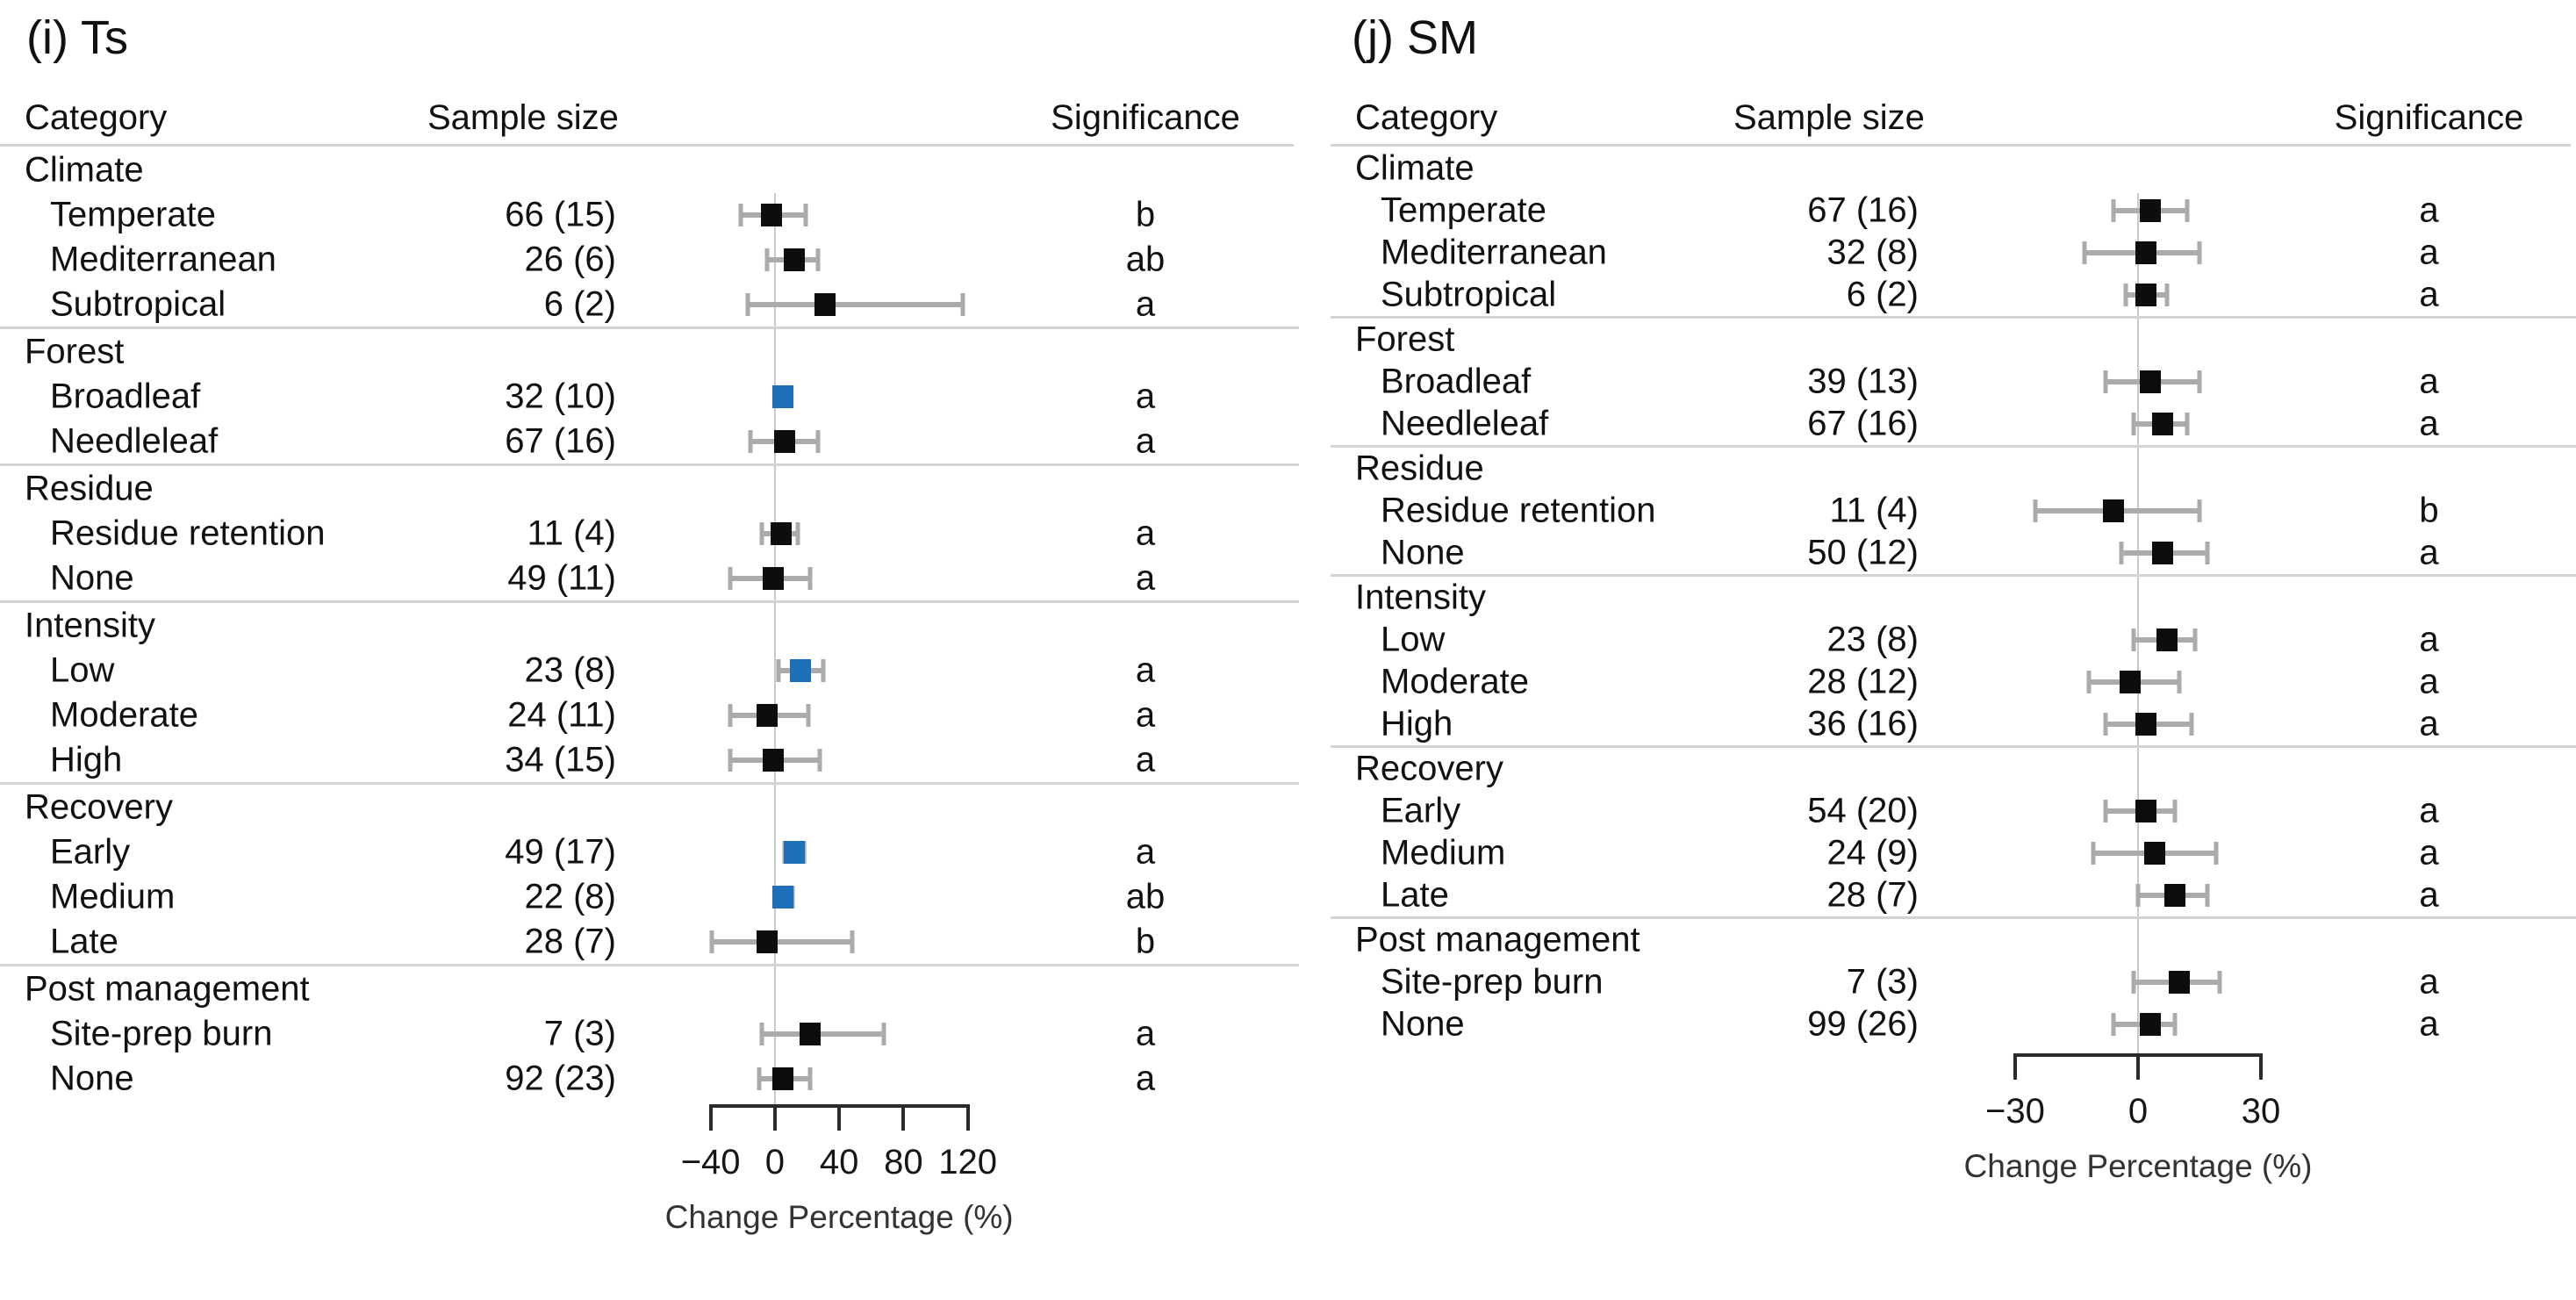 This screenshot has width=2576, height=1300. I want to click on sample-size-value: 28 (7), so click(570, 941).